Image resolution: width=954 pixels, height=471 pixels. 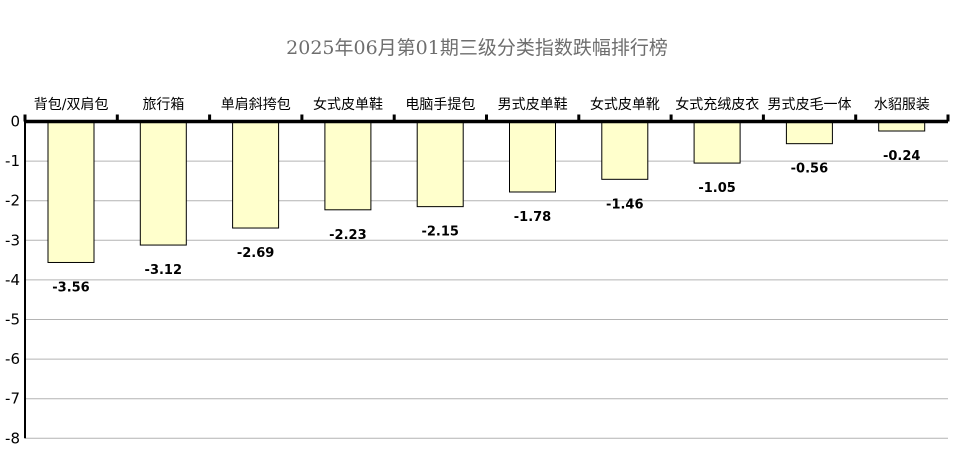 What do you see at coordinates (625, 104) in the screenshot?
I see `category-label: 女式皮单靴` at bounding box center [625, 104].